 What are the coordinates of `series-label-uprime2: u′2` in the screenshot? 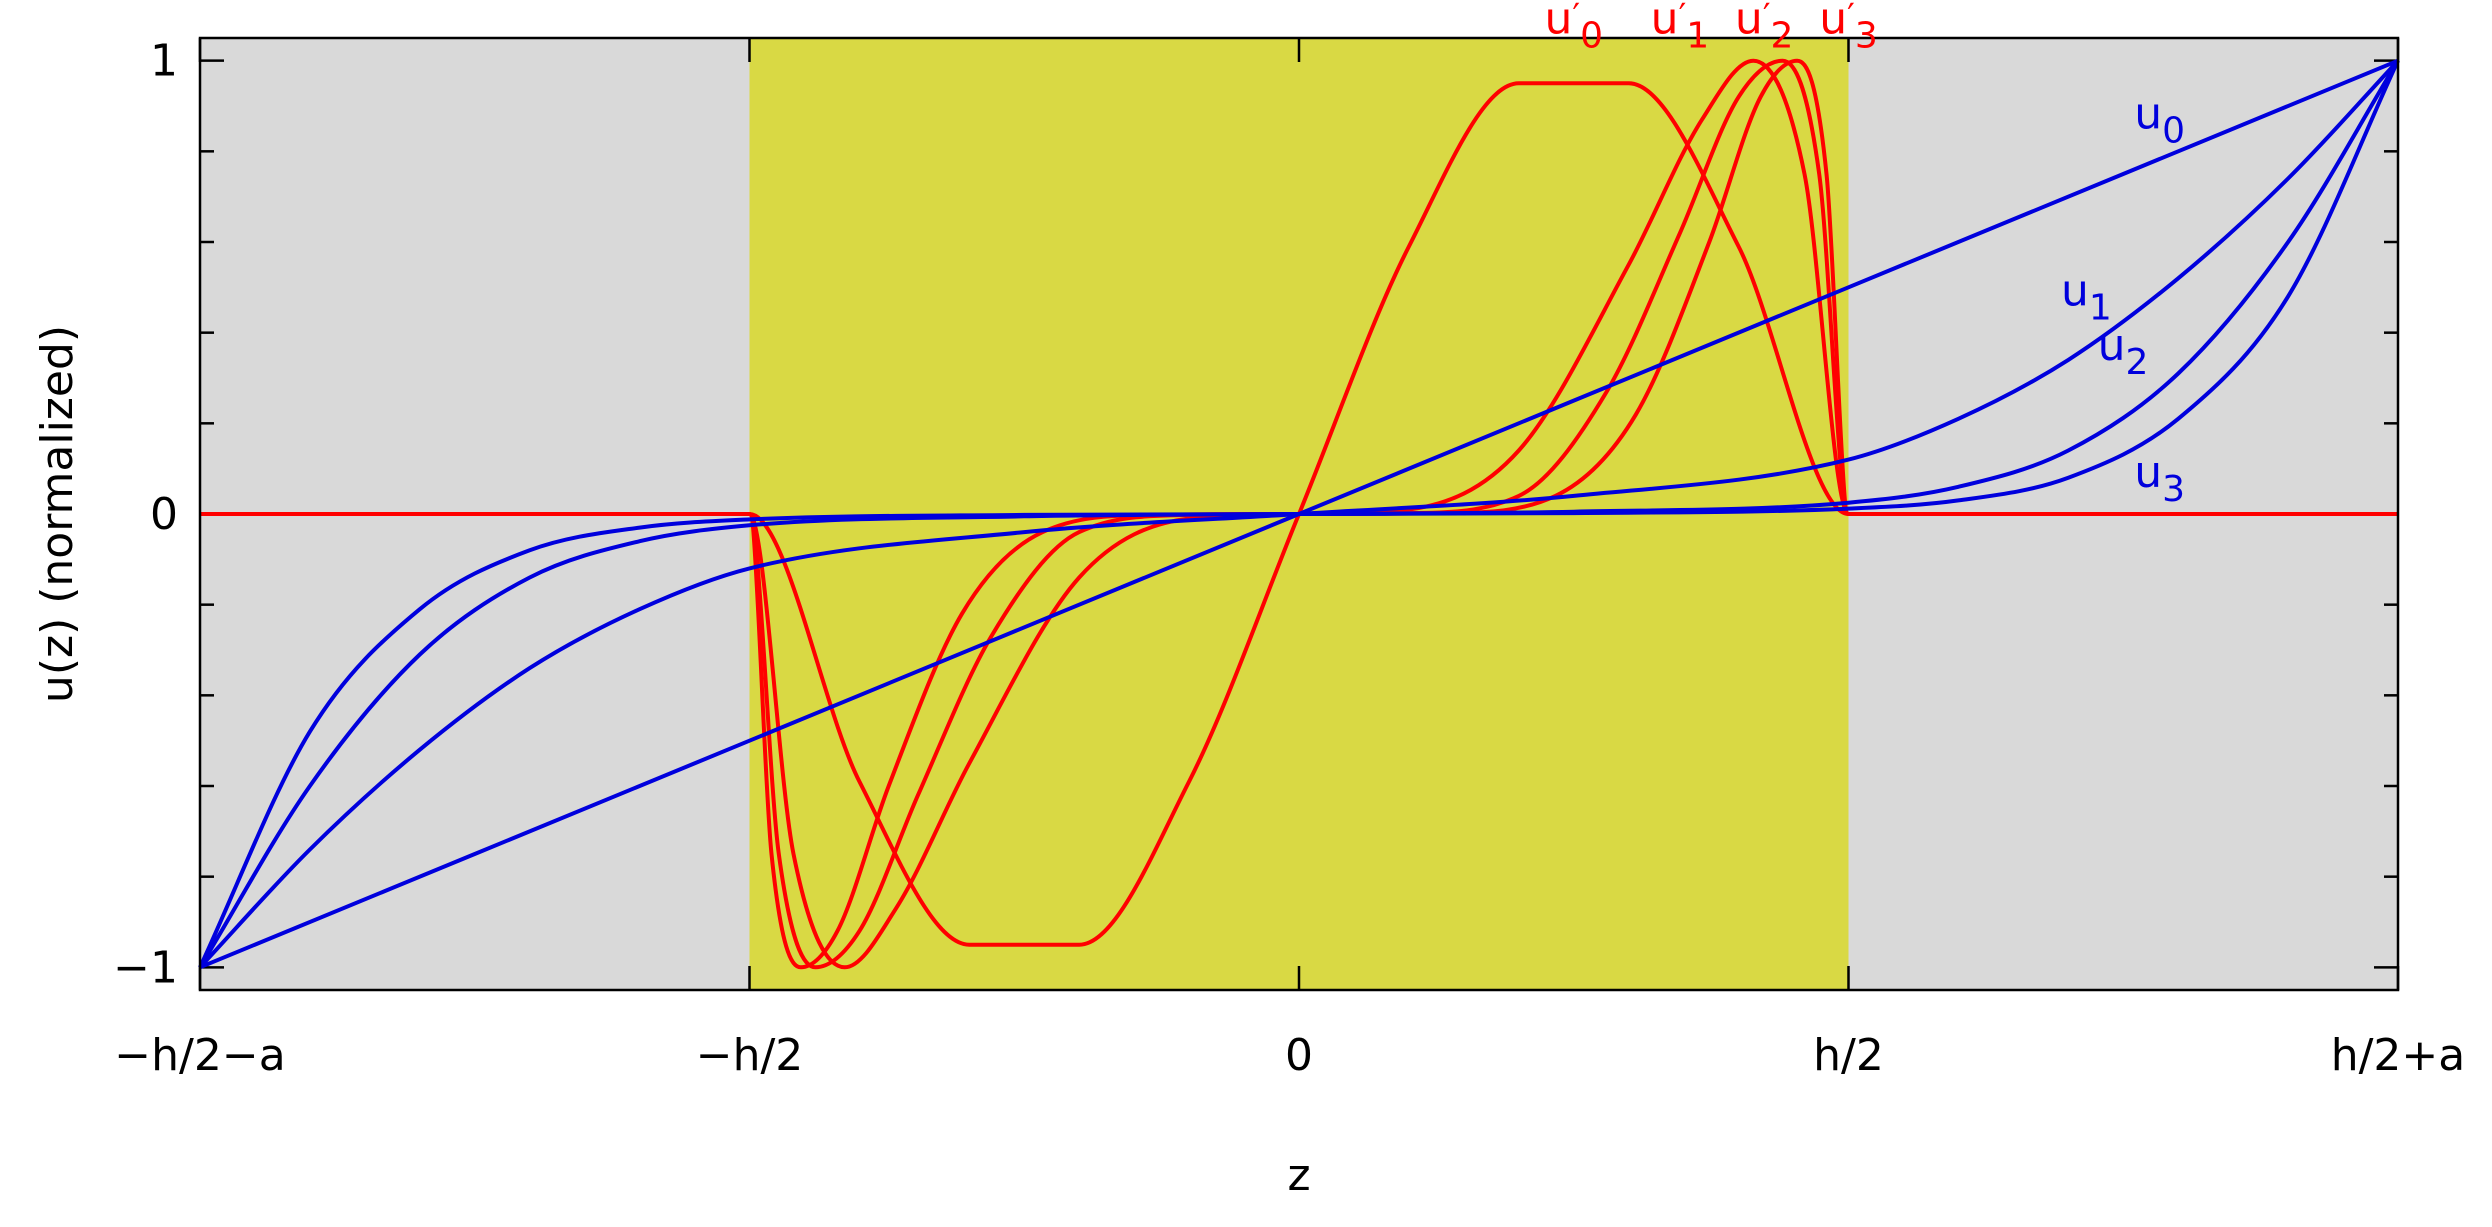 It's located at (1764, 28).